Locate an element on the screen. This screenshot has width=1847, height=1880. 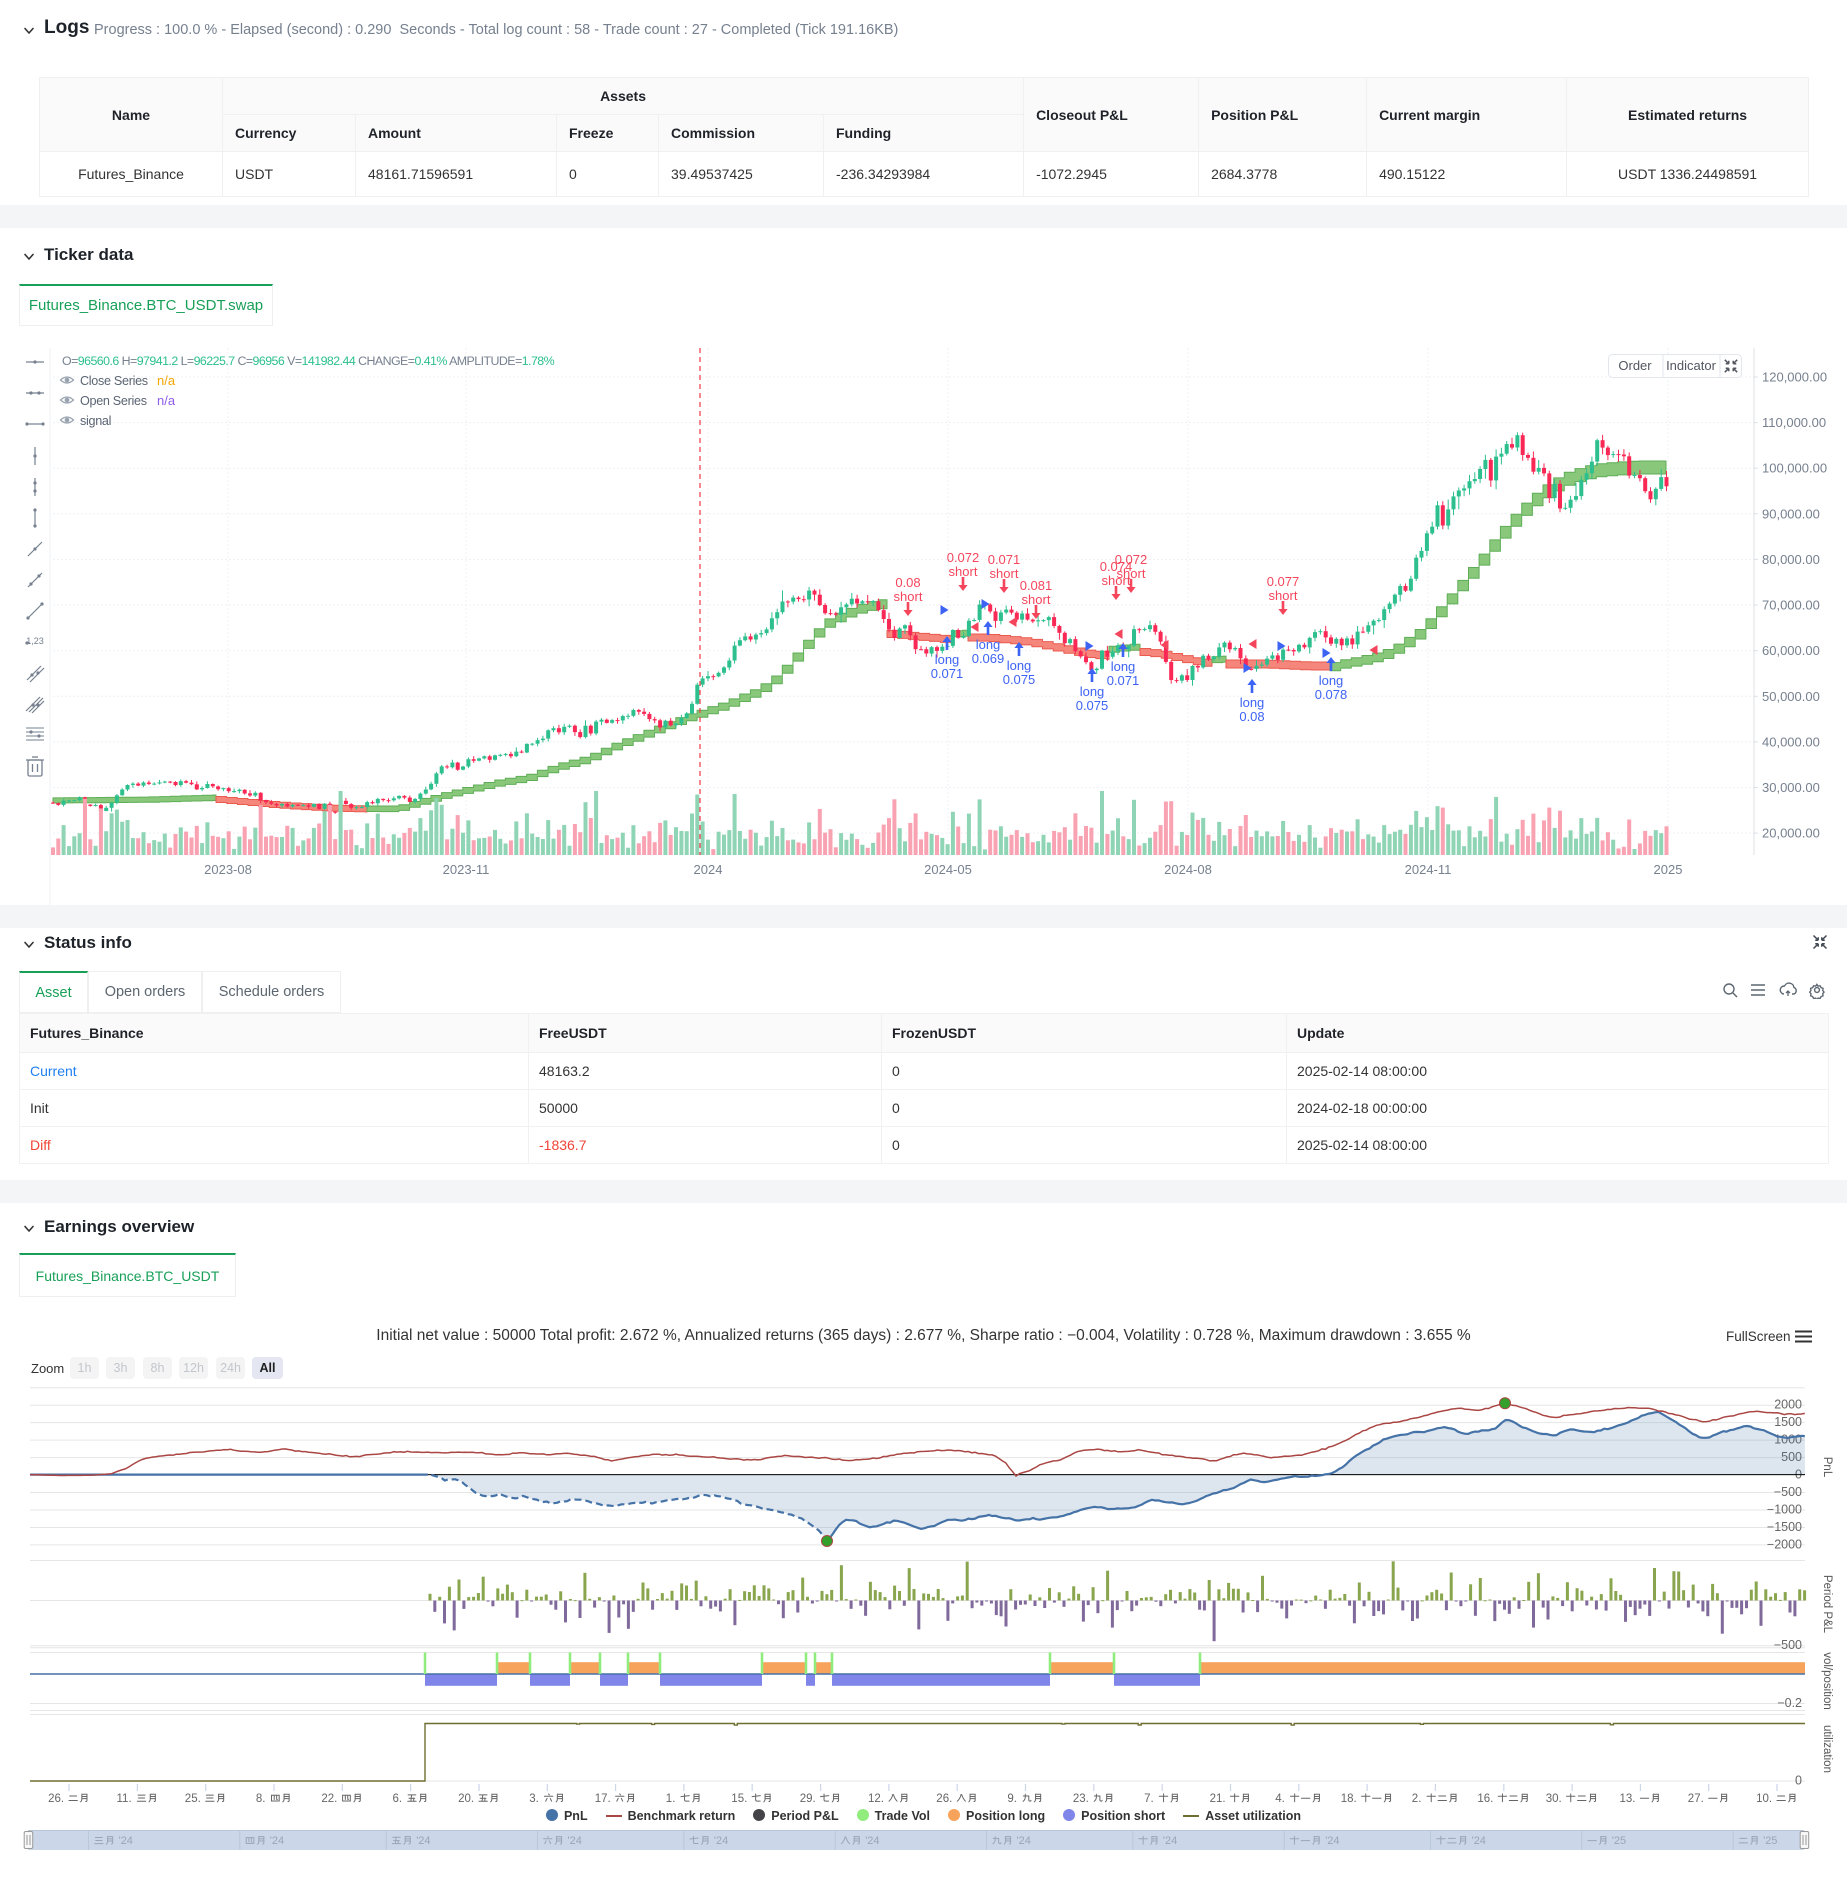
svg-text: Open Series is located at coordinates (113, 401).